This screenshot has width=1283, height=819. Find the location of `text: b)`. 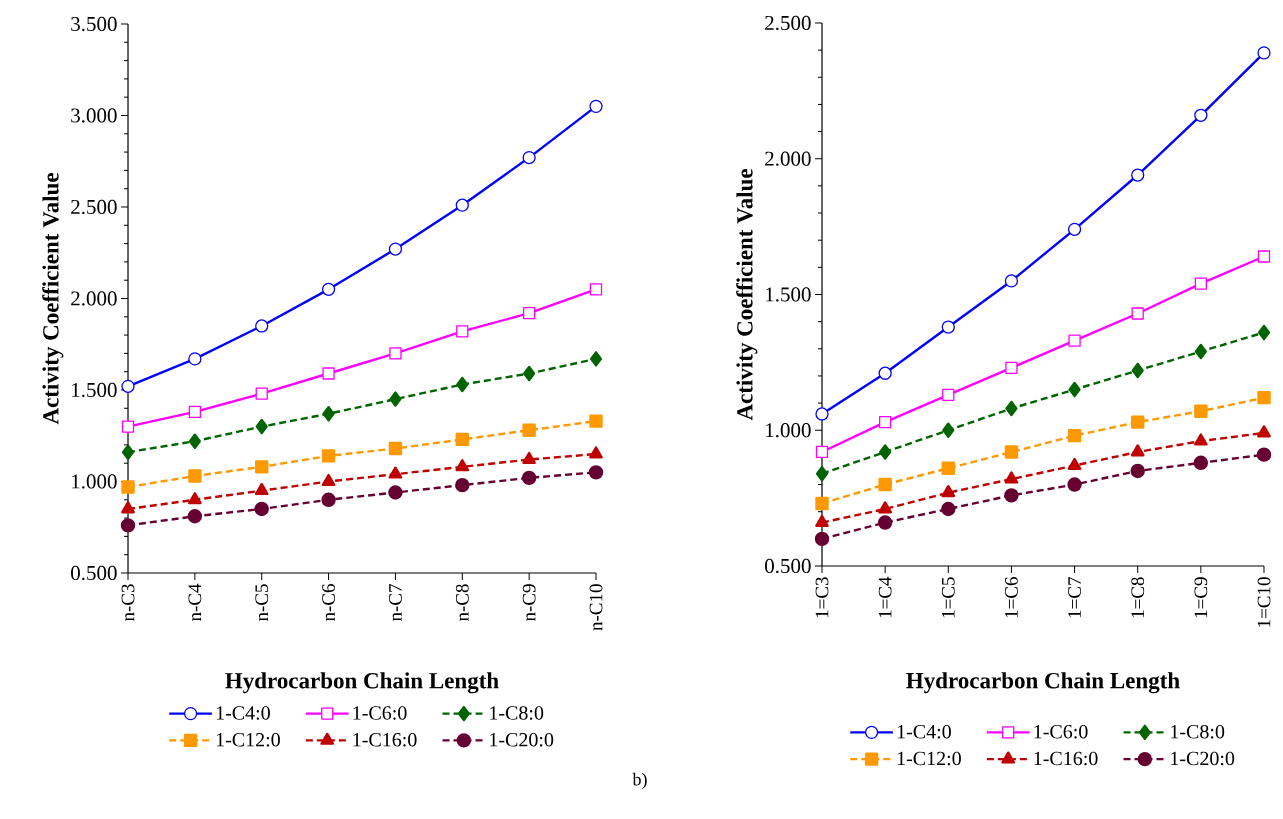

text: b) is located at coordinates (639, 781).